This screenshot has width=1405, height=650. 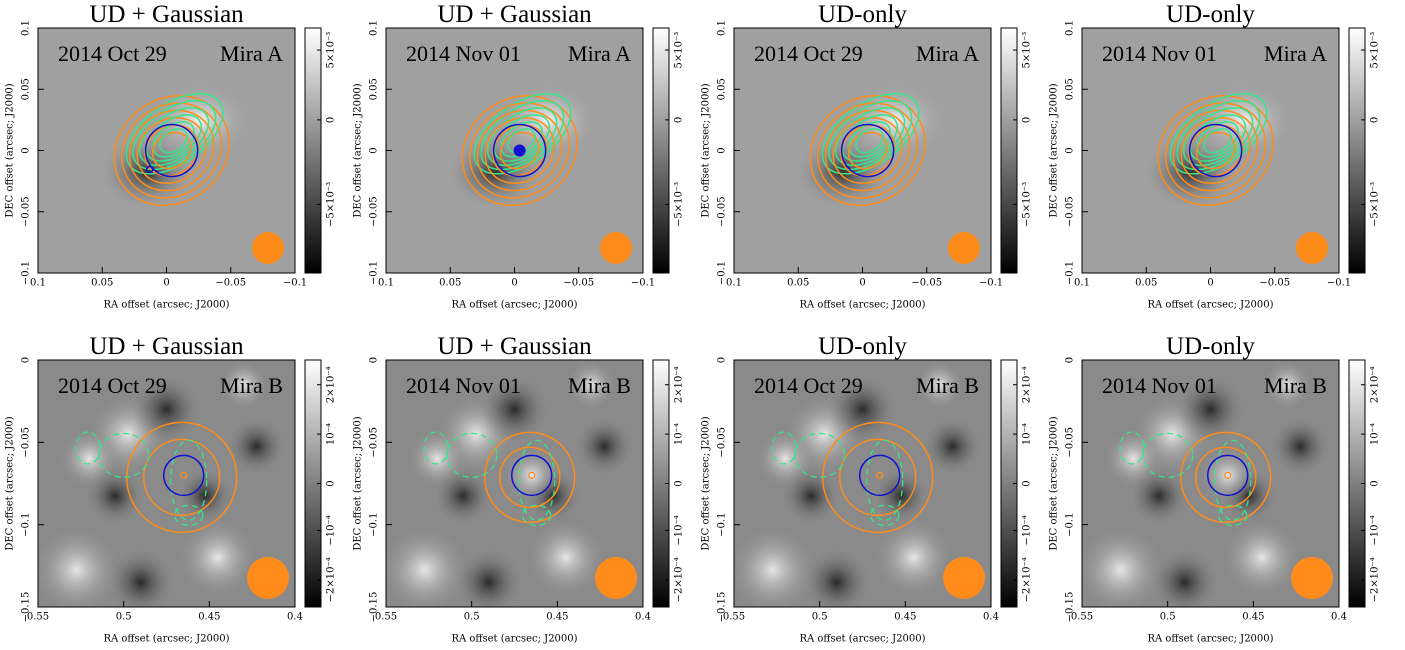 What do you see at coordinates (679, 530) in the screenshot?
I see `colorbar-tick-label: −10⁻⁴` at bounding box center [679, 530].